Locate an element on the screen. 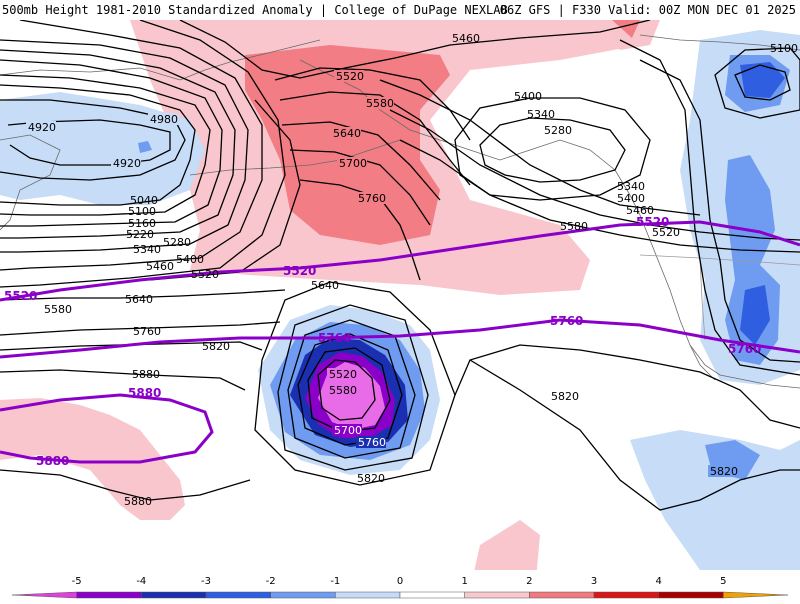 The image size is (800, 604). label-5040: 5040 is located at coordinates (144, 200).